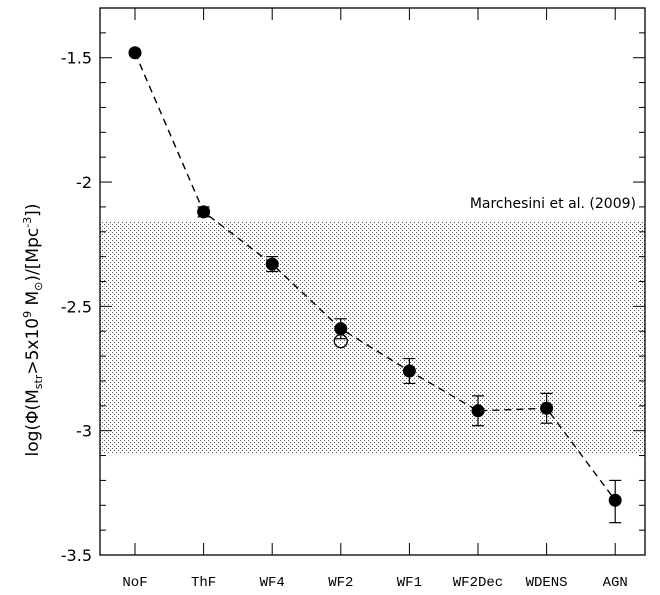  I want to click on ylabel-sub1: str, so click(38, 381).